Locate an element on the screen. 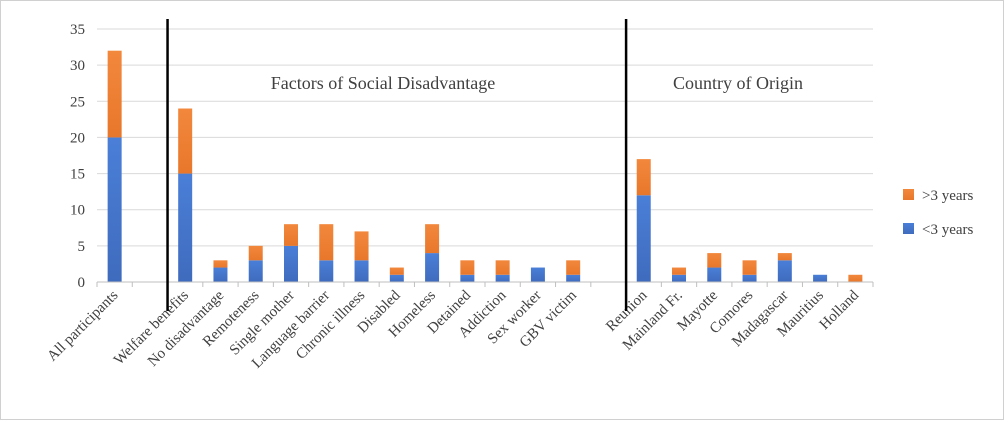  bar-single-mother-over-3-years is located at coordinates (291, 235).